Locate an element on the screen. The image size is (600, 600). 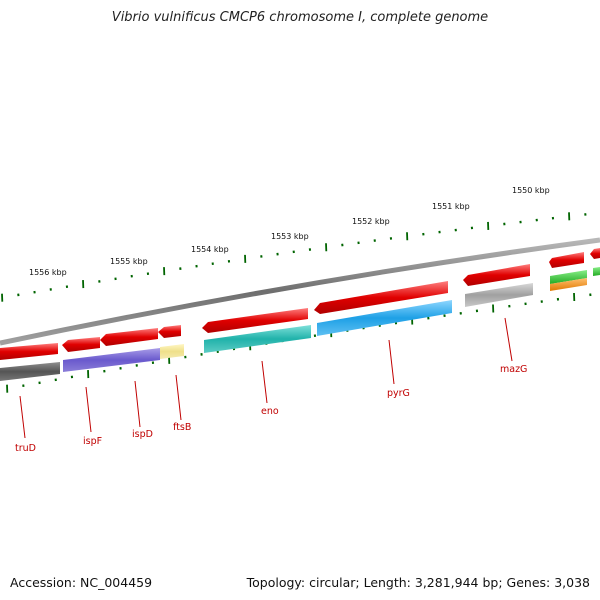
kbp-label-1551: 1551 kbp is located at coordinates (451, 206).